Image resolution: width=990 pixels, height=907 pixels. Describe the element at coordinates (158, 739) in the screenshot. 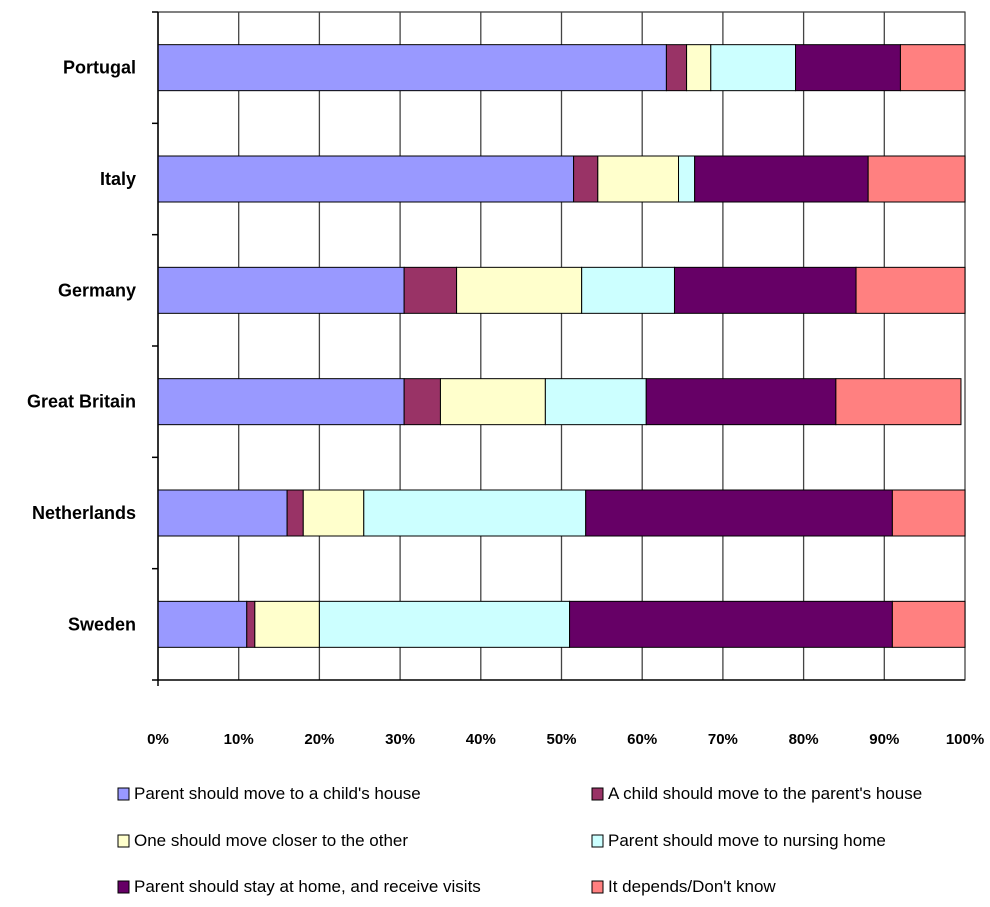

I see `x-tick-label: 0%` at that location.